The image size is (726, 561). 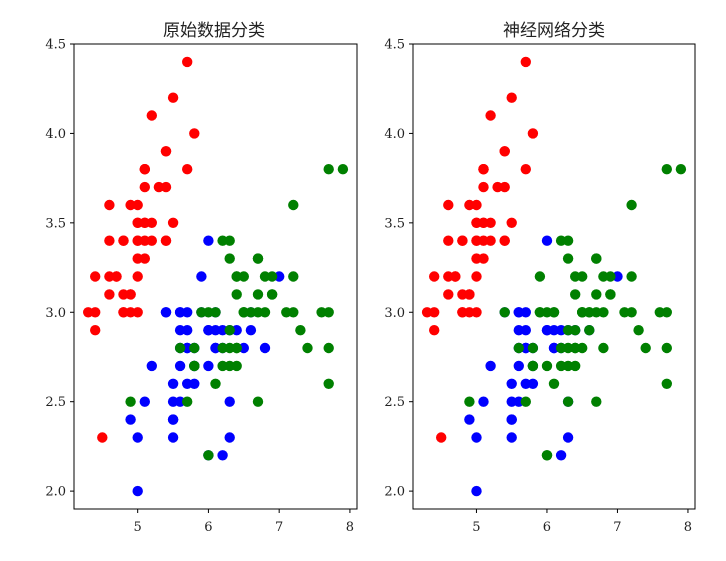 I want to click on y-tick-label: 4.0, so click(x=55, y=134).